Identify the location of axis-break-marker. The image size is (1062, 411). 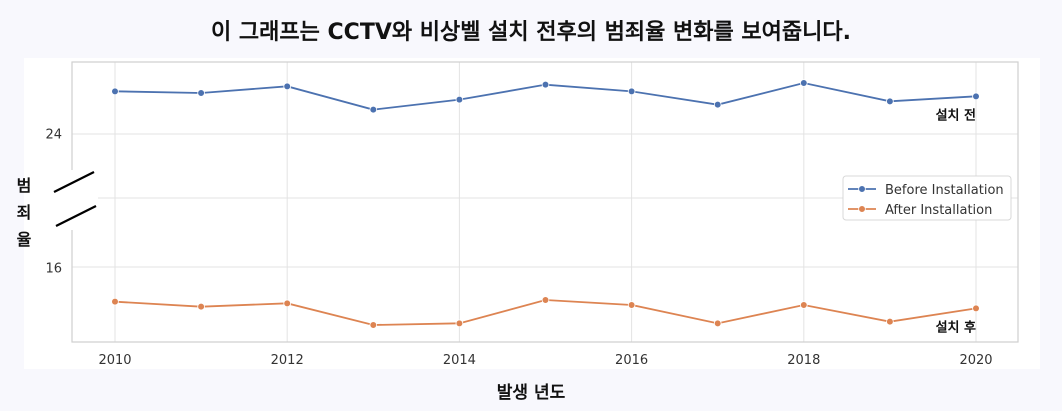
(75, 200).